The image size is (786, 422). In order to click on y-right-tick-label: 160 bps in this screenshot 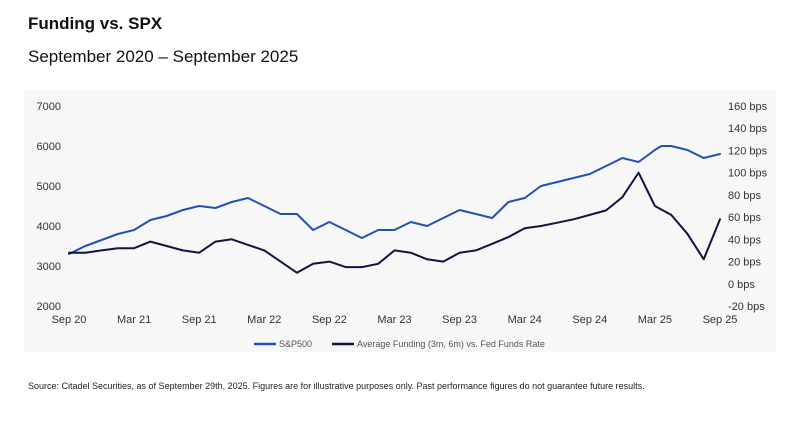, I will do `click(748, 107)`.